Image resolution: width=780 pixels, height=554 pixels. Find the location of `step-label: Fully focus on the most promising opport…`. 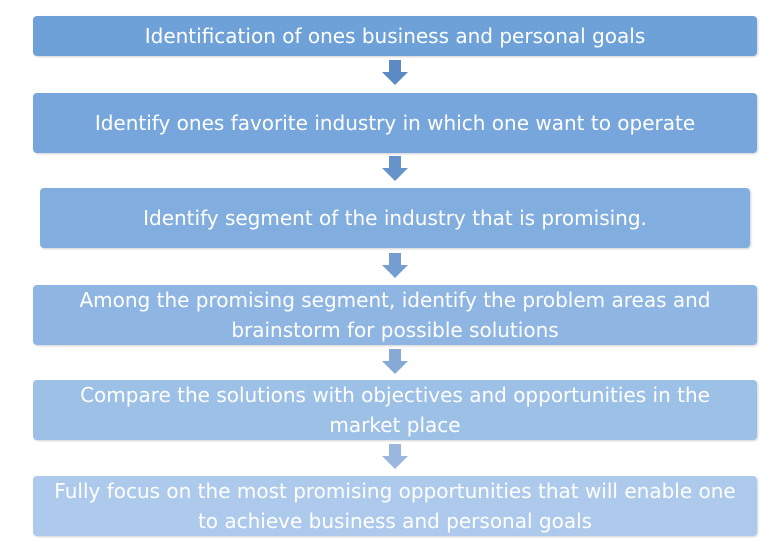

step-label: Fully focus on the most promising opport… is located at coordinates (395, 506).